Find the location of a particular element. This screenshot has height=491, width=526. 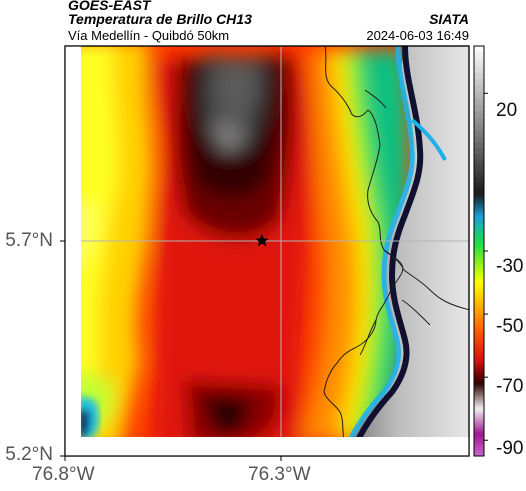

lat-tick-5-2N: 5.2°N is located at coordinates (29, 454).